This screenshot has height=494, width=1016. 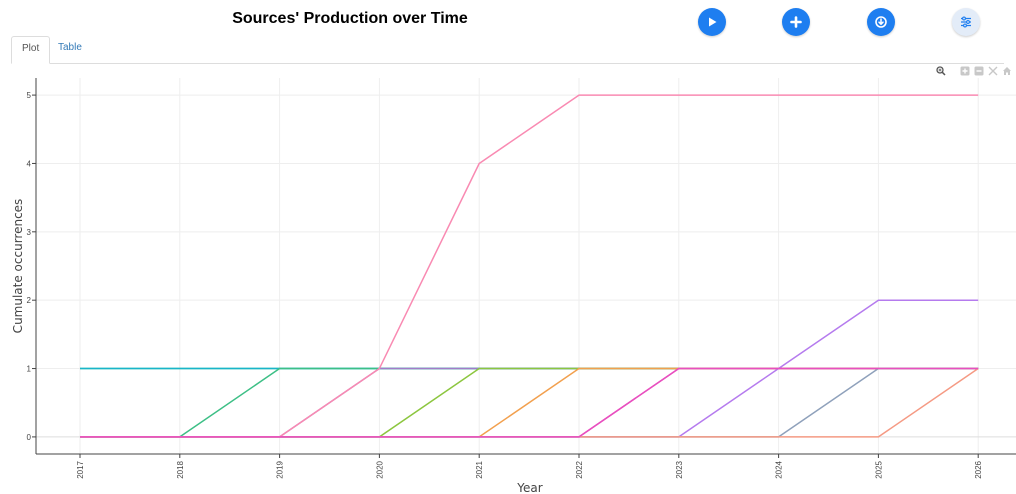 What do you see at coordinates (70, 47) in the screenshot?
I see `tab-table: Table` at bounding box center [70, 47].